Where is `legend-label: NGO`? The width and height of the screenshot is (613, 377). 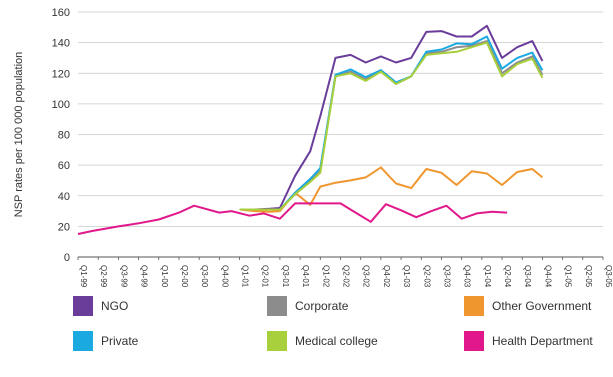
legend-label: NGO is located at coordinates (114, 306).